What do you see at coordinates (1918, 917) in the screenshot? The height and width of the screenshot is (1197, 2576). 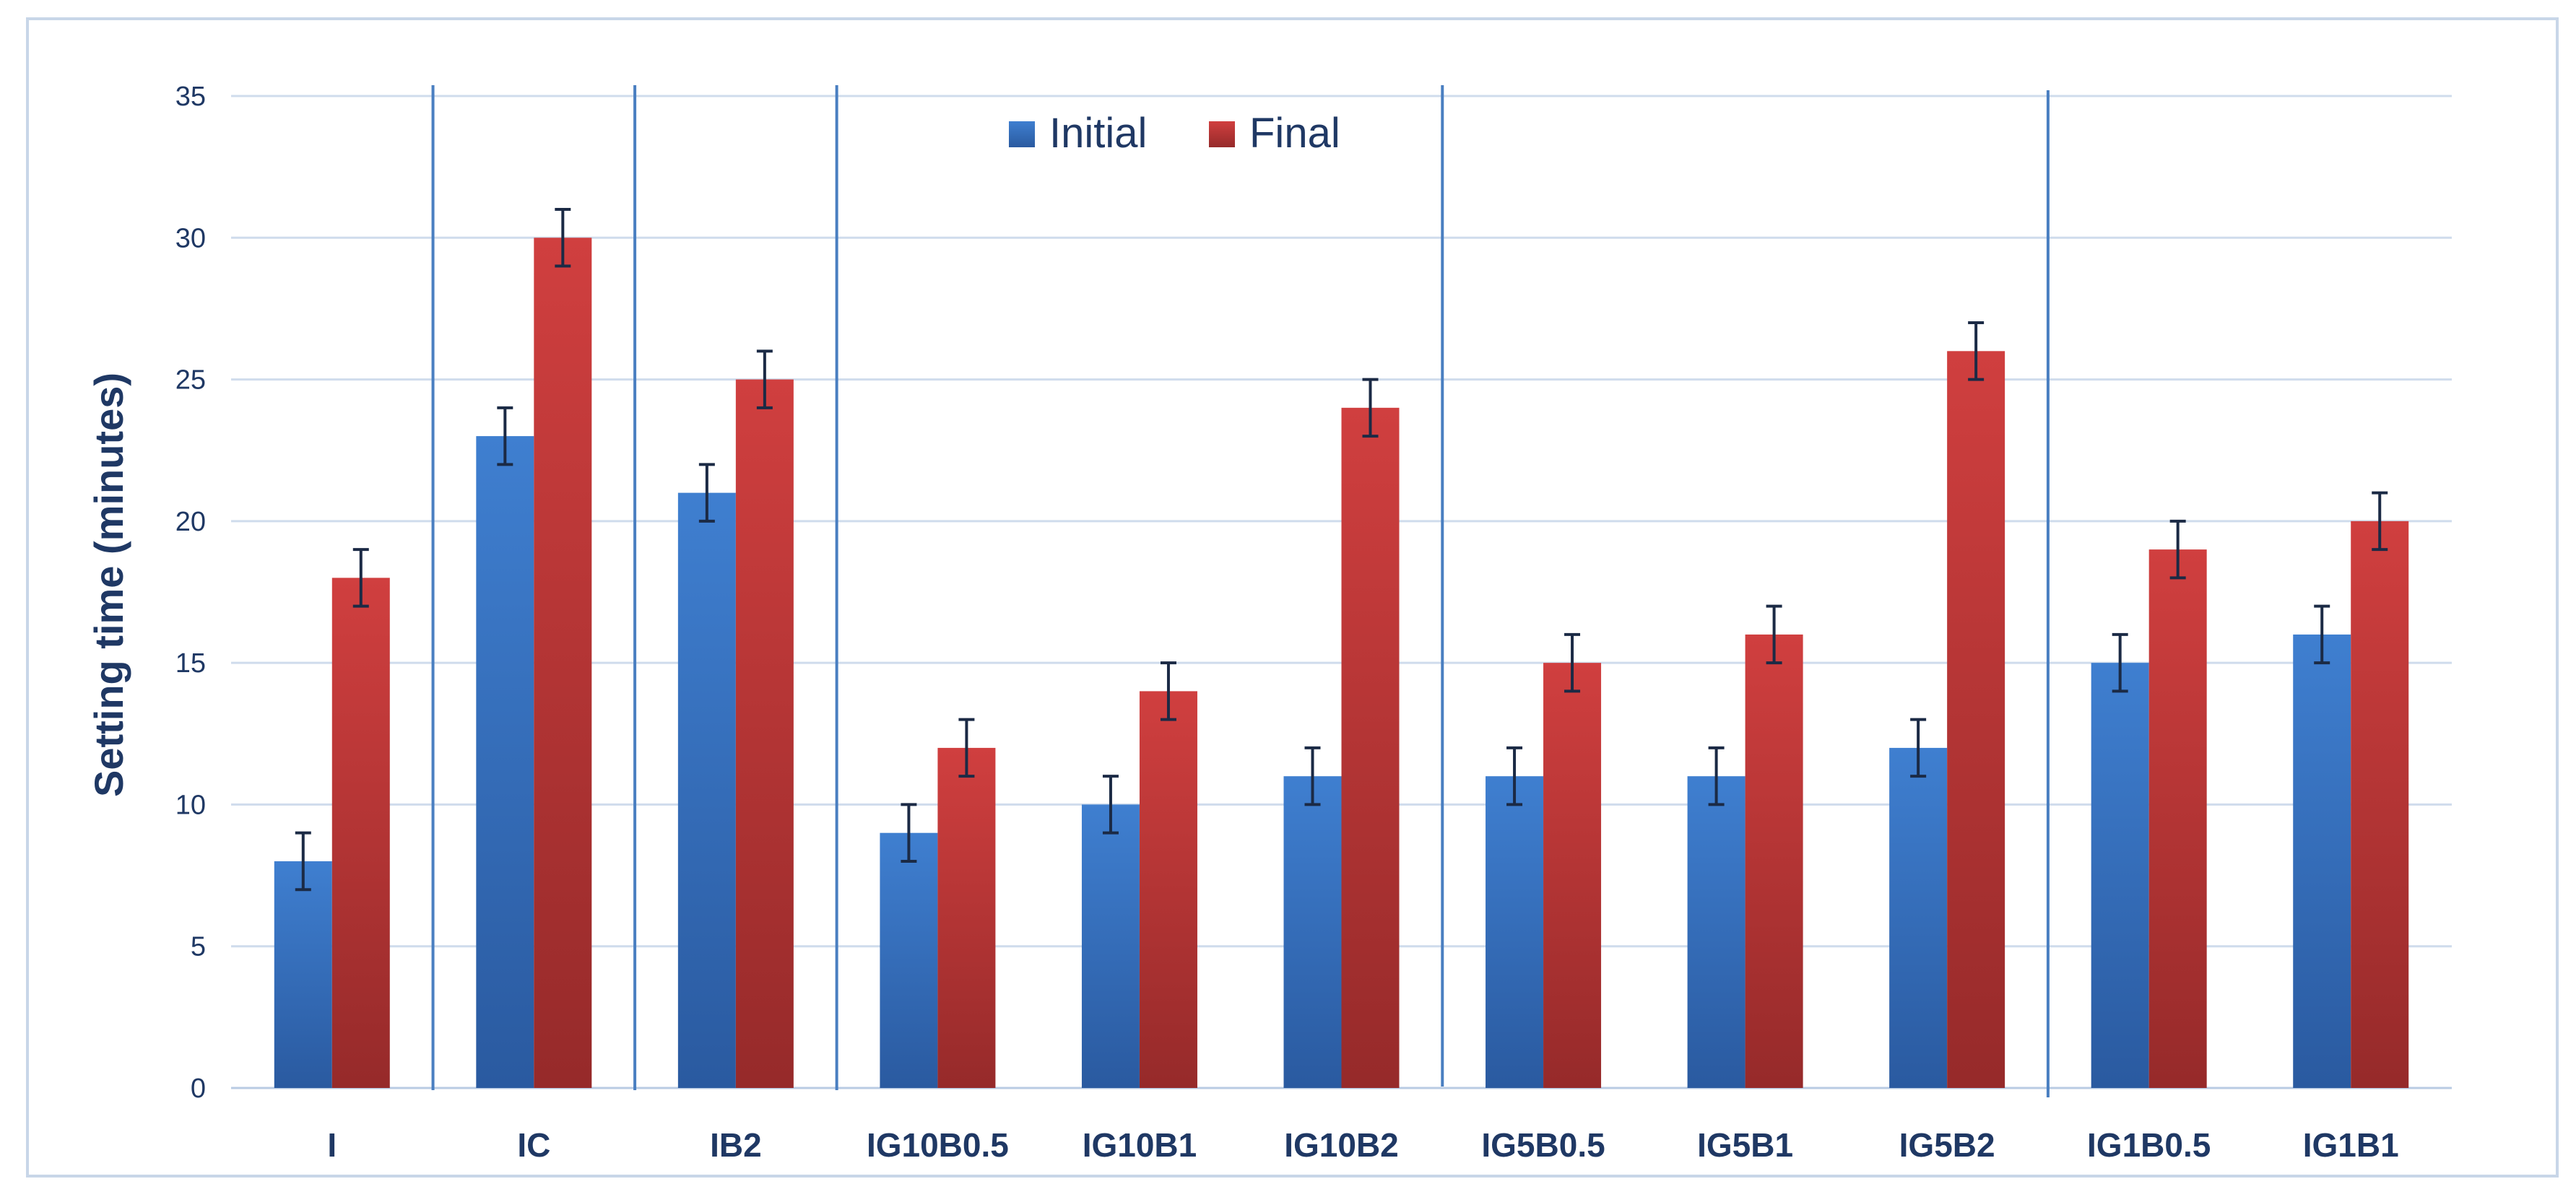 I see `bar-initial-ig5b2` at bounding box center [1918, 917].